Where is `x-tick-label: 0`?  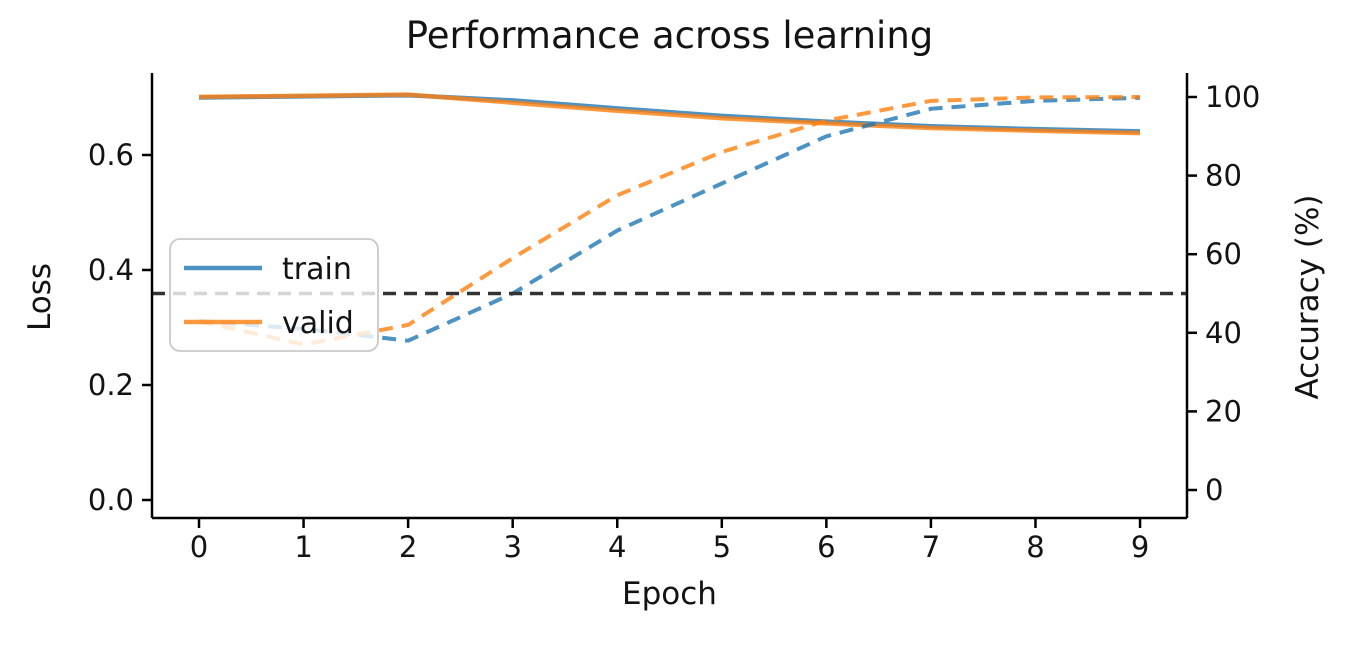
x-tick-label: 0 is located at coordinates (199, 547).